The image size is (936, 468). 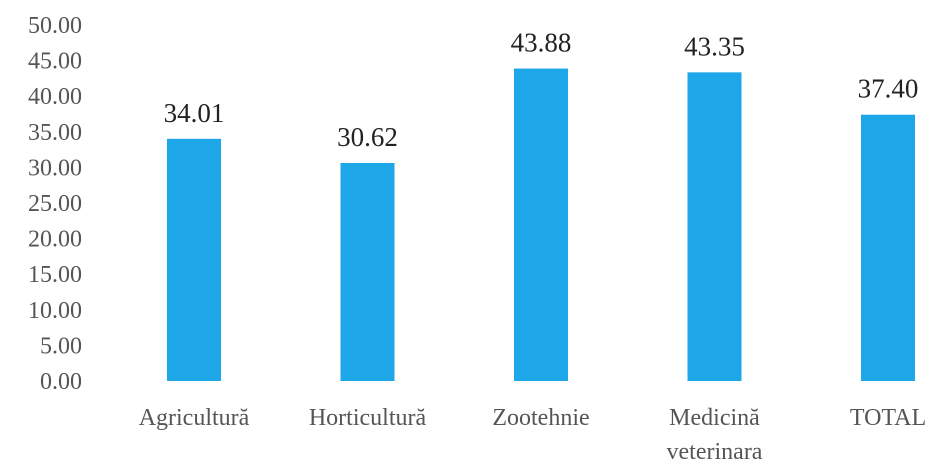 I want to click on x-tick-label: Agricultură, so click(x=194, y=418).